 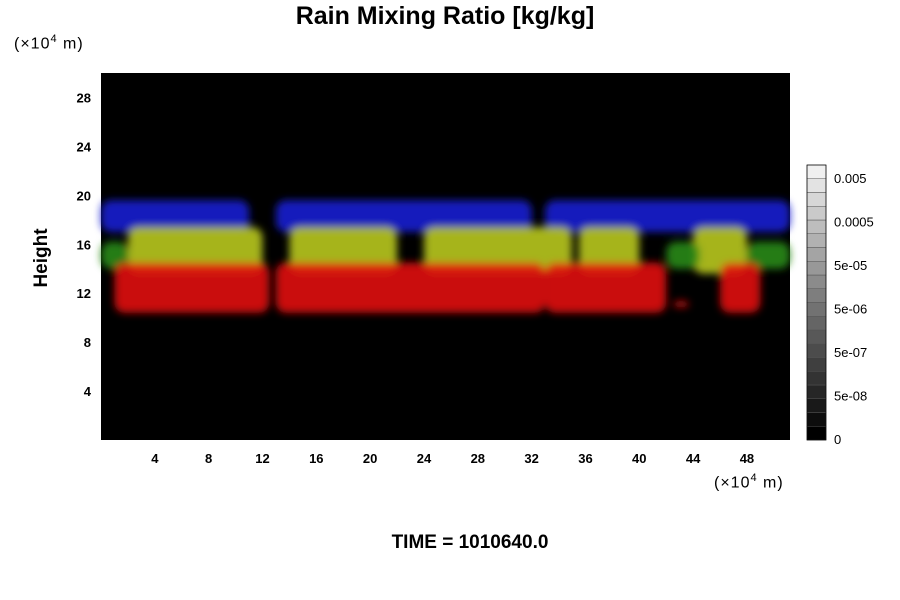 I want to click on y-tick-label: 8, so click(x=87, y=342).